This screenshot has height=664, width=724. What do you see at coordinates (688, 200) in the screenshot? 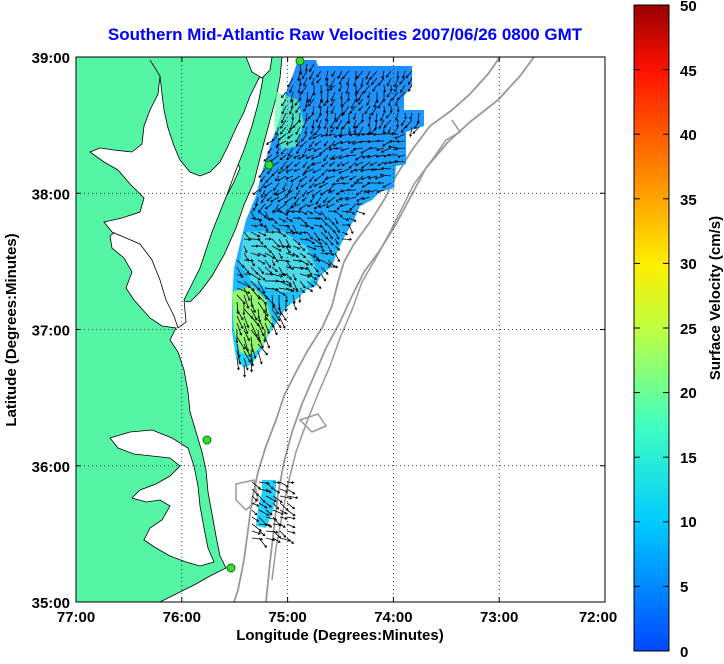
I see `colorbar-tick-label: 35` at bounding box center [688, 200].